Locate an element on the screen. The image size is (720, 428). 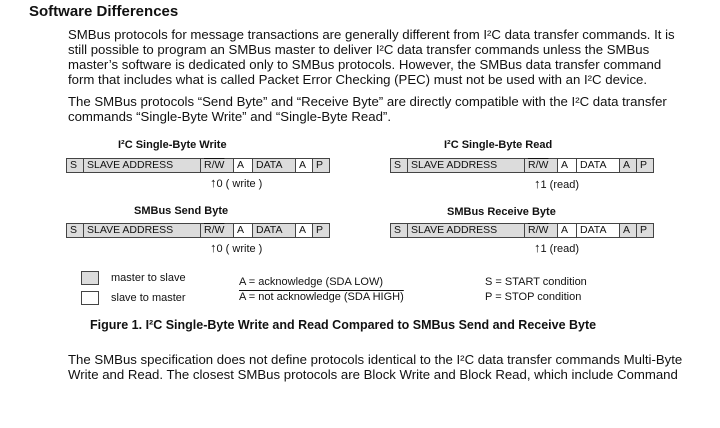
smbus-receive-frame: S SLAVE ADDRESS R/W A DATA A P is located at coordinates (522, 230).